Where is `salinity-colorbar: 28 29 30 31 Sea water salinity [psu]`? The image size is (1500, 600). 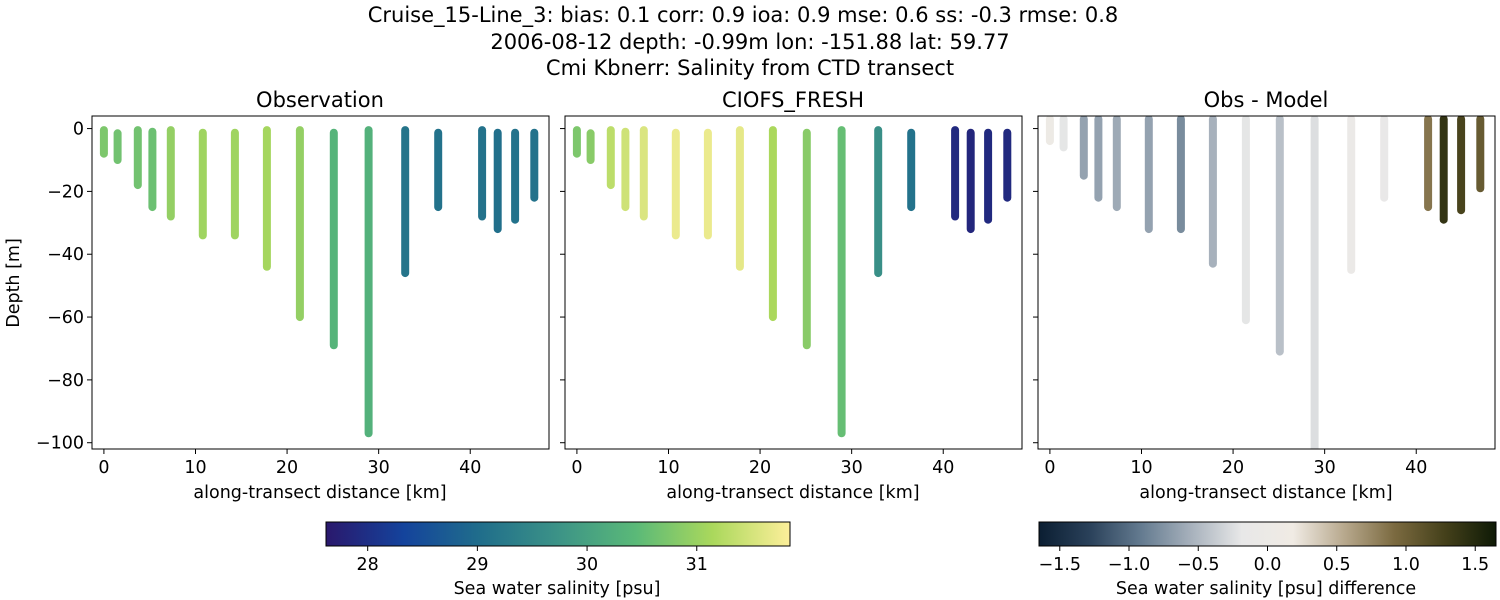 salinity-colorbar: 28 29 30 31 Sea water salinity [psu] is located at coordinates (558, 560).